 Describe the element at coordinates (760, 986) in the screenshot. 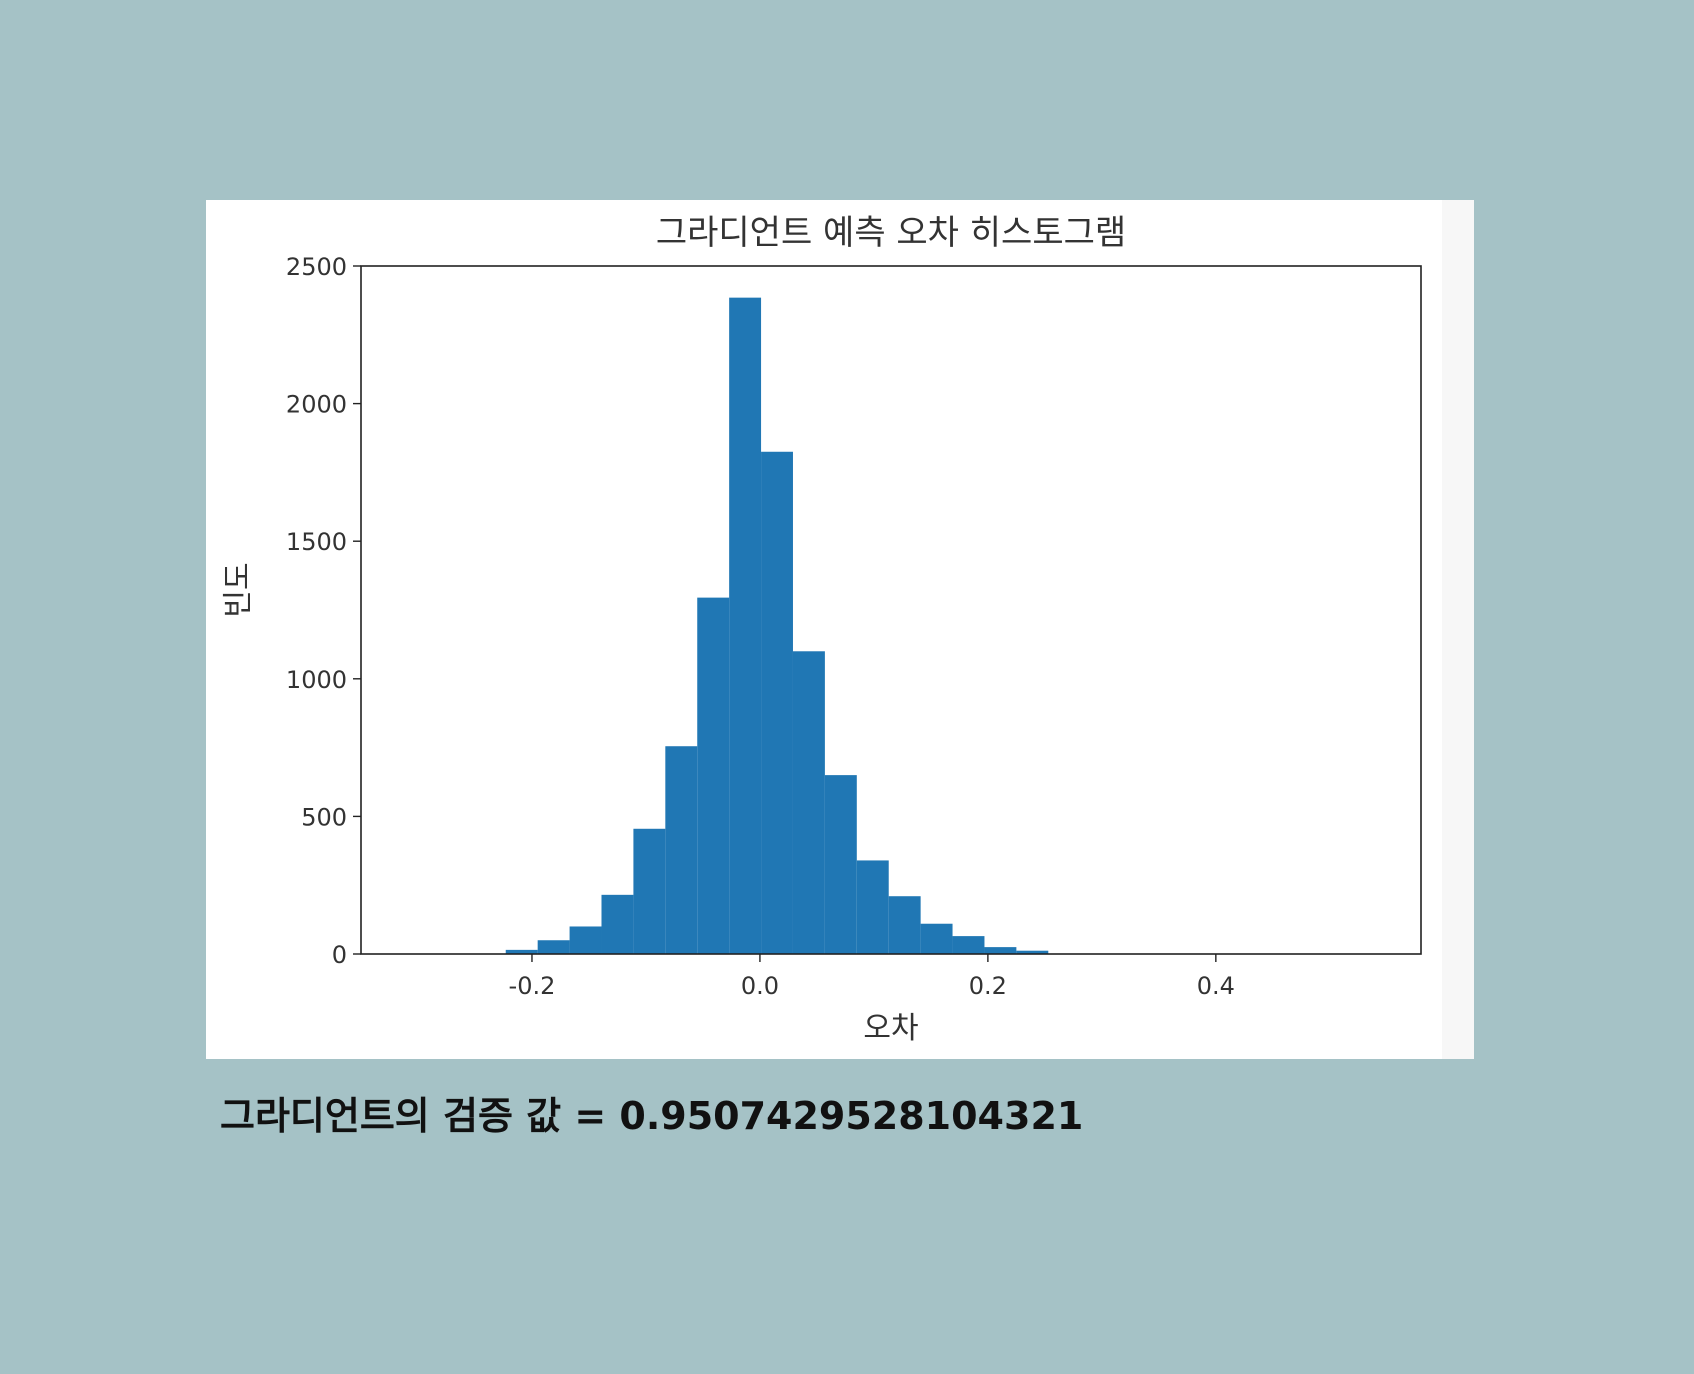

I see `x-tick-label: 0.0` at that location.